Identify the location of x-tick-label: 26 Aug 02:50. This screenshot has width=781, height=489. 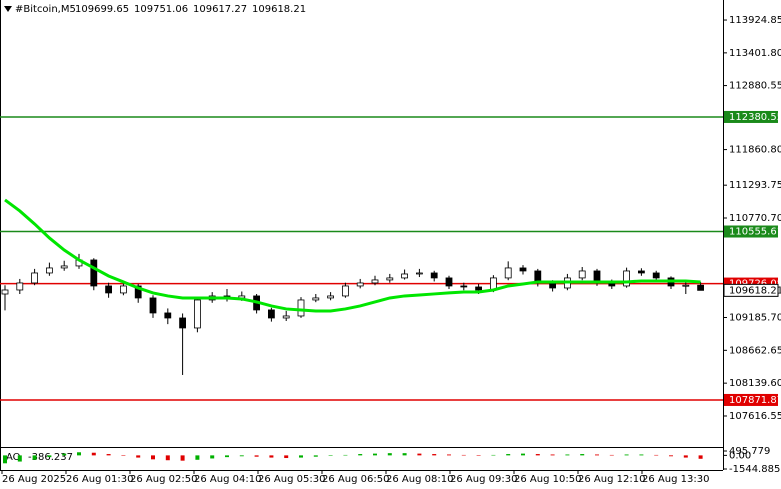
(163, 479).